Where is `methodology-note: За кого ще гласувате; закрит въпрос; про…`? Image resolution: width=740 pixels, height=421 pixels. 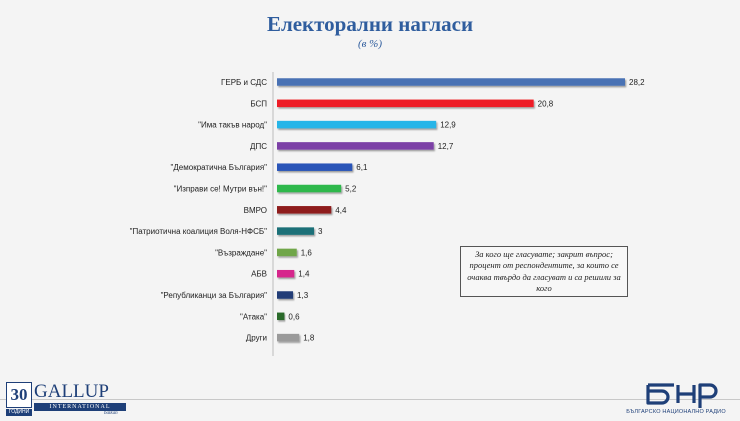 methodology-note: За кого ще гласувате; закрит въпрос; про… is located at coordinates (544, 271).